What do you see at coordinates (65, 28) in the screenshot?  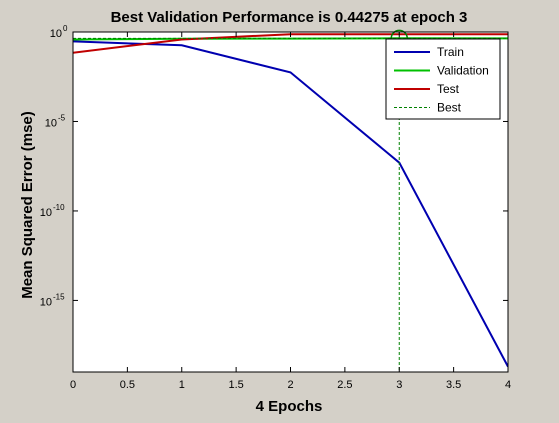 I see `y-tick-exponent: 0` at bounding box center [65, 28].